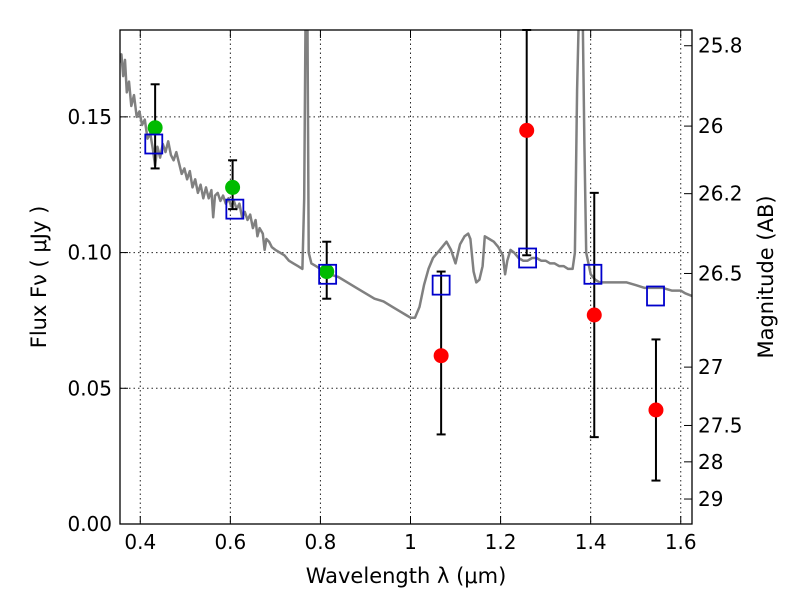  What do you see at coordinates (140, 542) in the screenshot?
I see `x-tick-label: 0.4` at bounding box center [140, 542].